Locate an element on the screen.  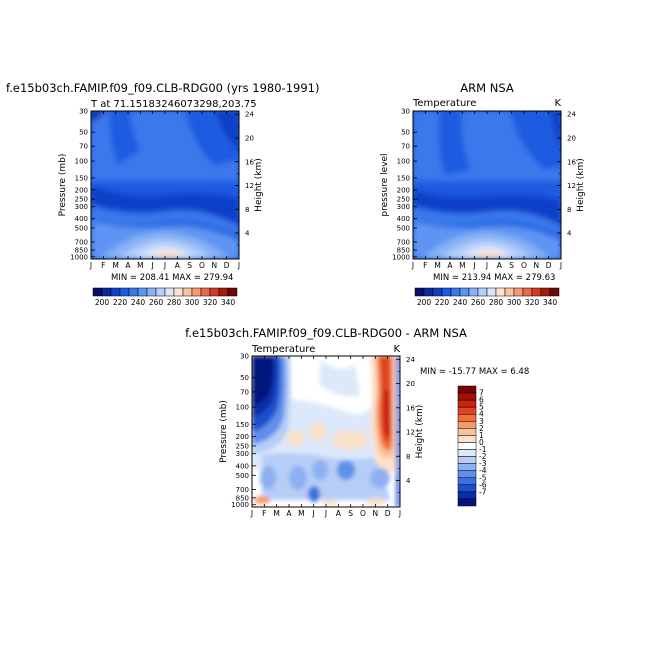
pressure-label: 300 is located at coordinates (81, 207).